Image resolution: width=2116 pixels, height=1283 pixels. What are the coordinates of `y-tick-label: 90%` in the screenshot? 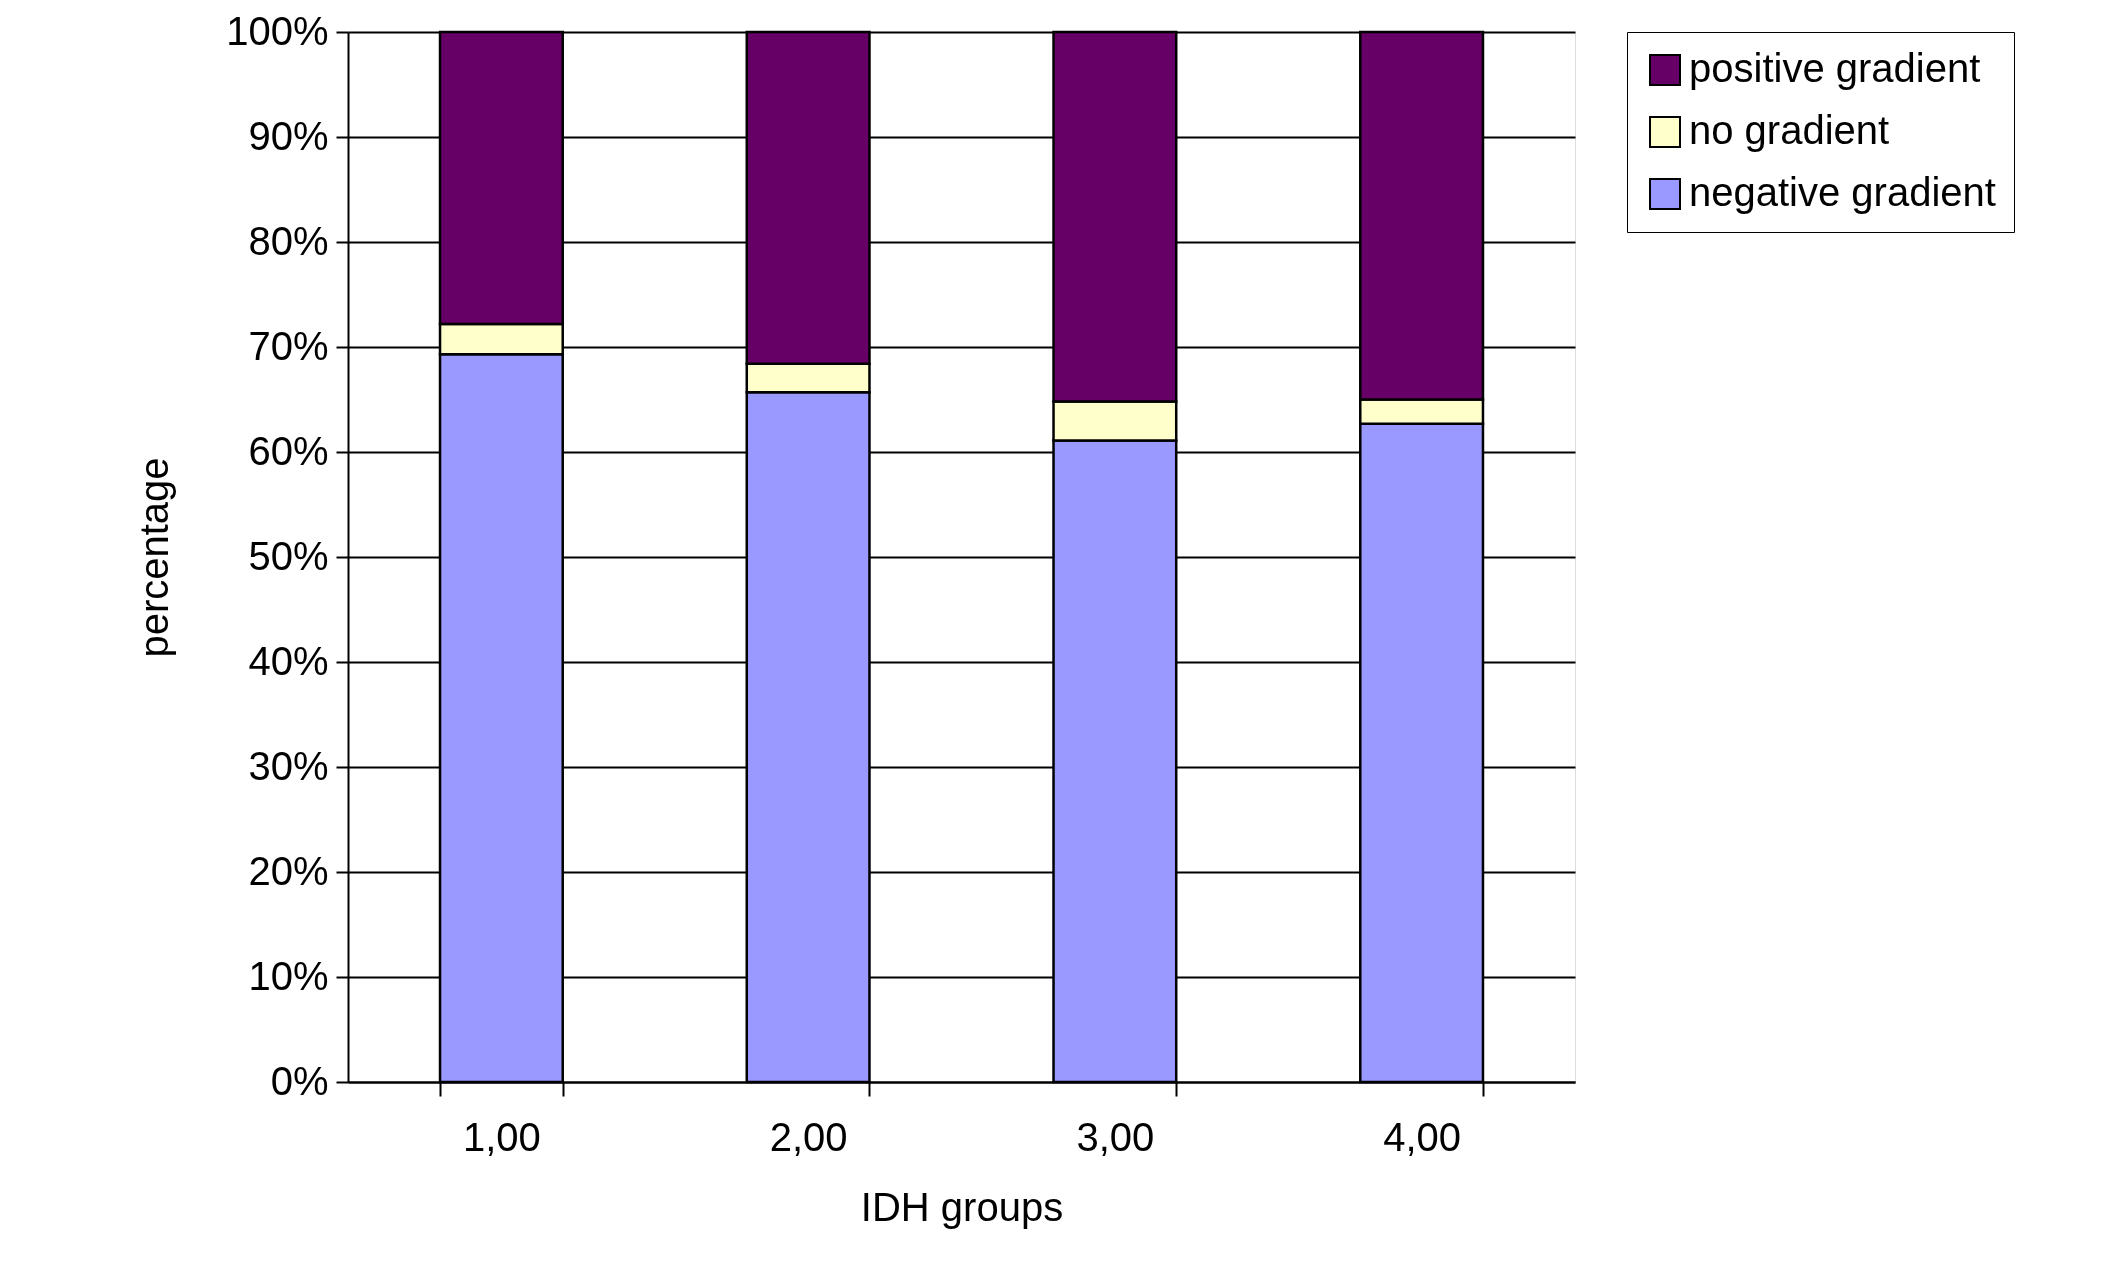 It's located at (288, 135).